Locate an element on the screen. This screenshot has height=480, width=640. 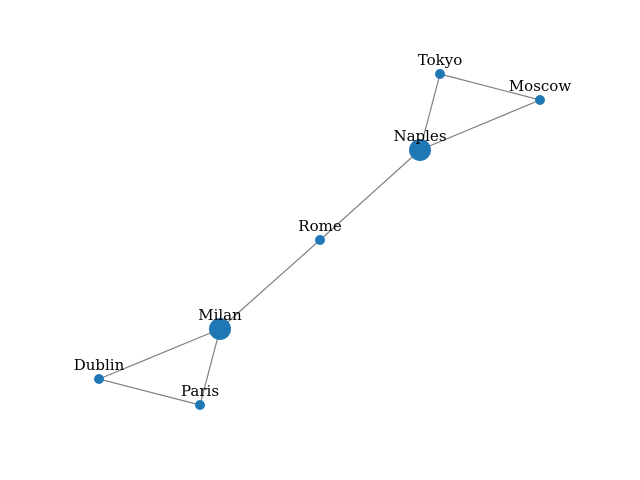
edge-tokyo-naples is located at coordinates (430, 112).